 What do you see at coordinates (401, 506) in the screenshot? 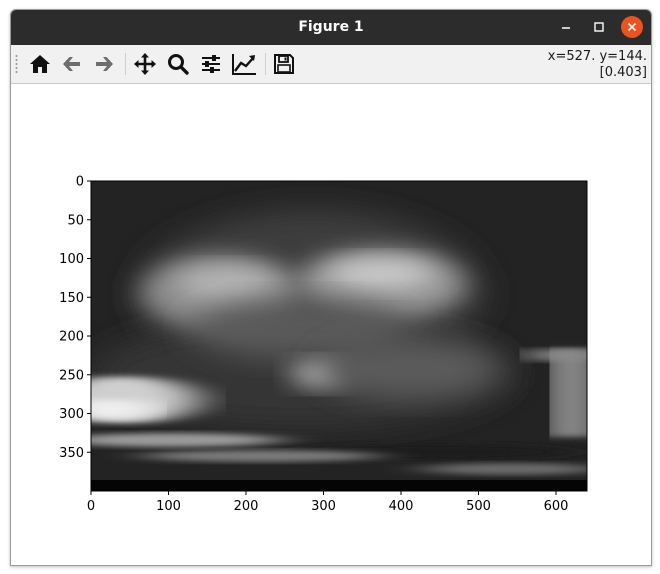
I see `x-tick-label: 400` at bounding box center [401, 506].